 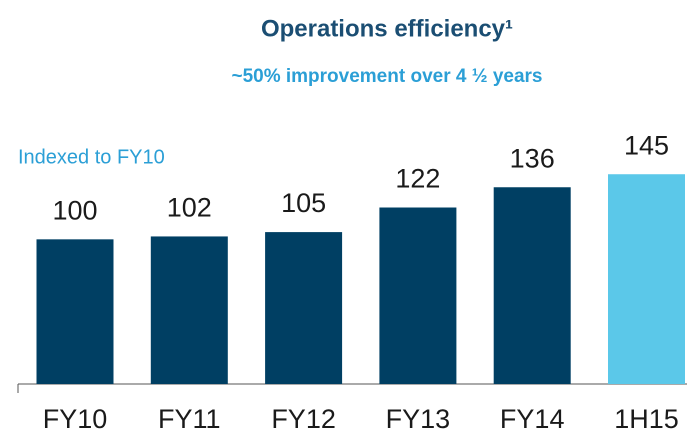 What do you see at coordinates (387, 28) in the screenshot?
I see `chart-title: Operations efficiency¹` at bounding box center [387, 28].